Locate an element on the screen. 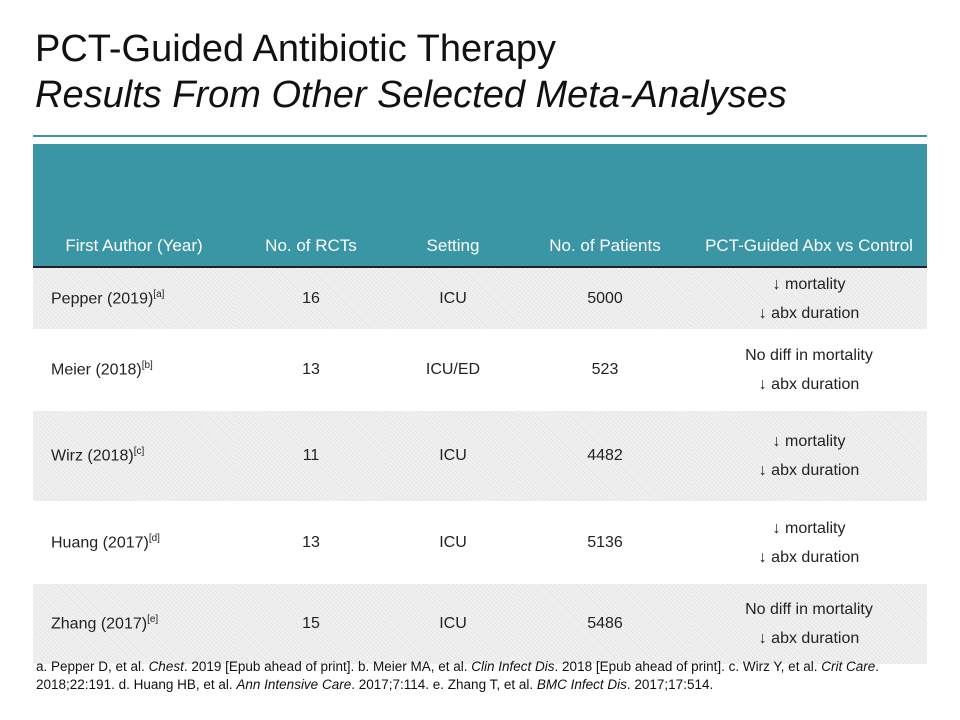 This screenshot has height=720, width=960. patients-cell: 5486 is located at coordinates (605, 624).